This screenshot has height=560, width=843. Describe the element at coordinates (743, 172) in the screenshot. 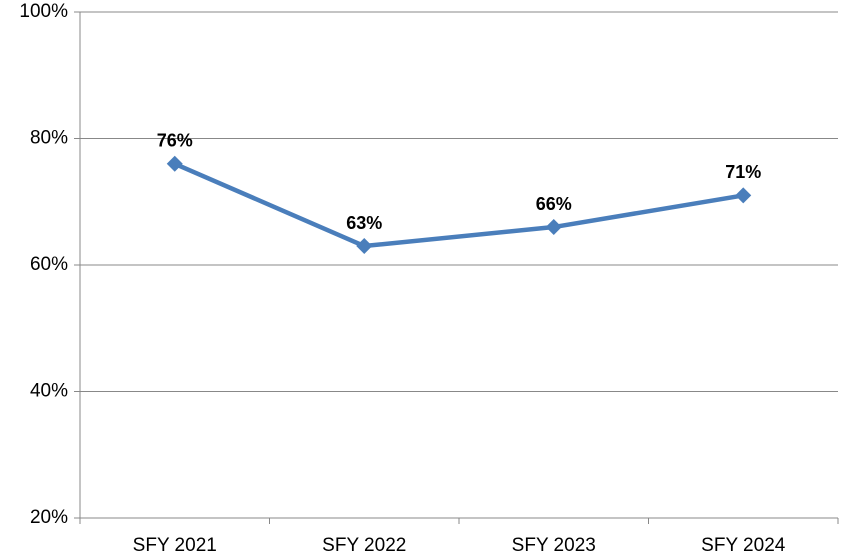

I see `data-label: 71%` at that location.